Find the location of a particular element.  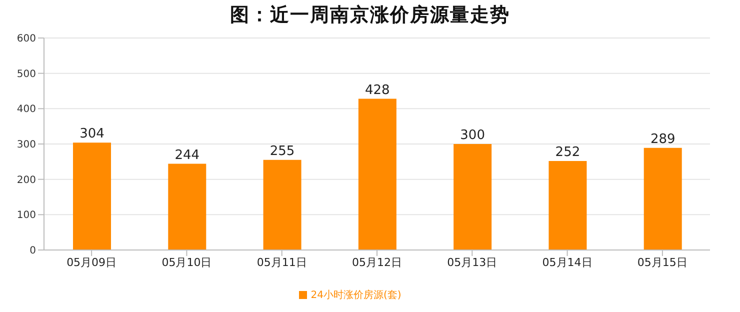

data-label: 244 is located at coordinates (187, 155).